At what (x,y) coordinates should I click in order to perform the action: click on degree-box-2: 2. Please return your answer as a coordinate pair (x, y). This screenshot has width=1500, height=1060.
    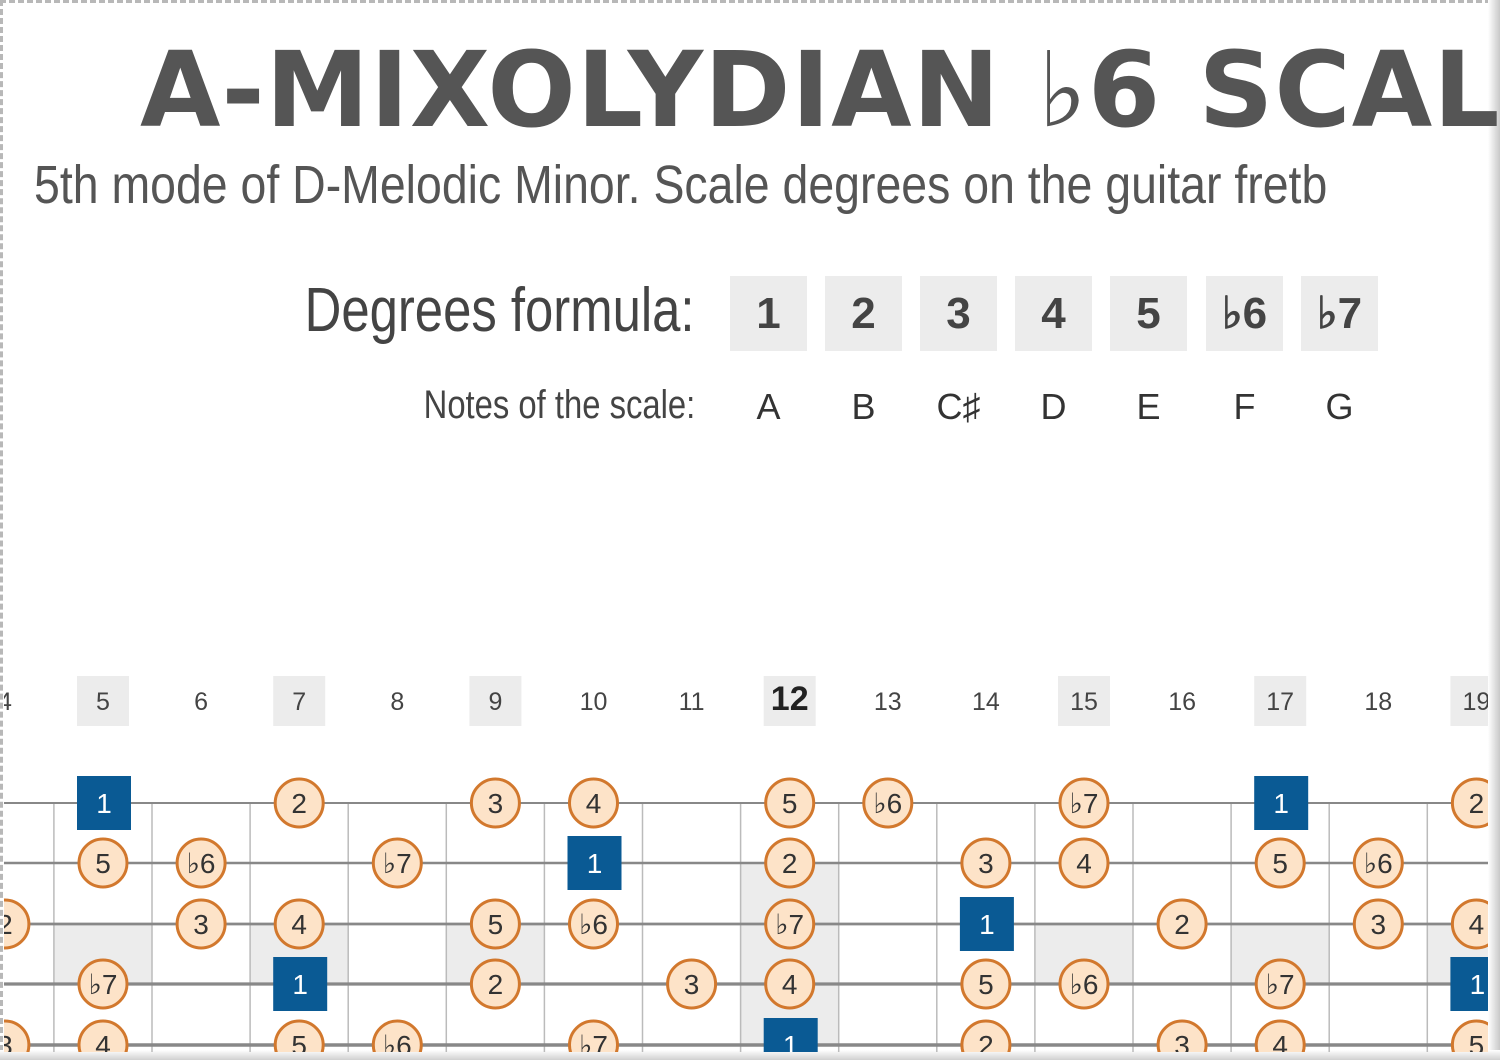
    Looking at the image, I should click on (863, 313).